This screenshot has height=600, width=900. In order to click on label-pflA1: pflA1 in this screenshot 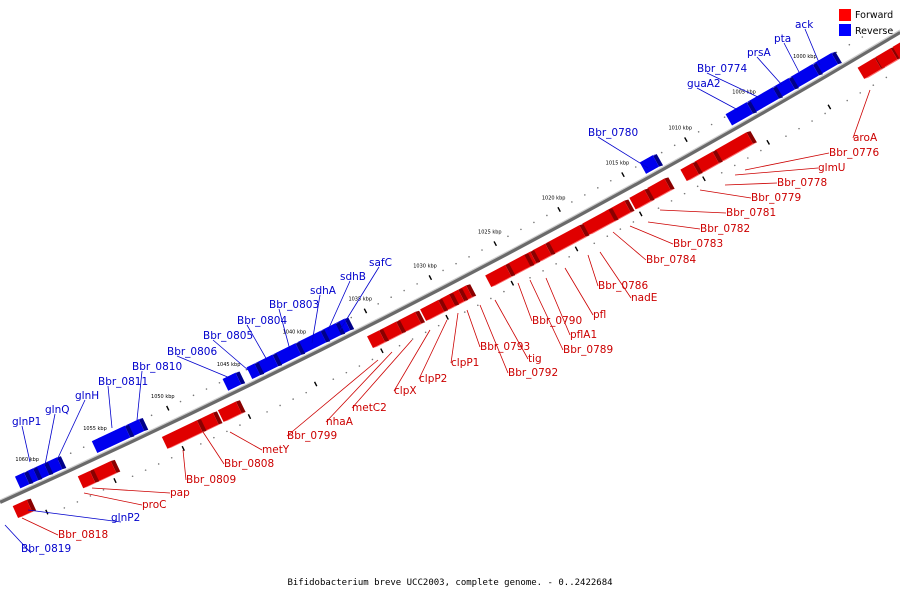, I will do `click(571, 309)`.